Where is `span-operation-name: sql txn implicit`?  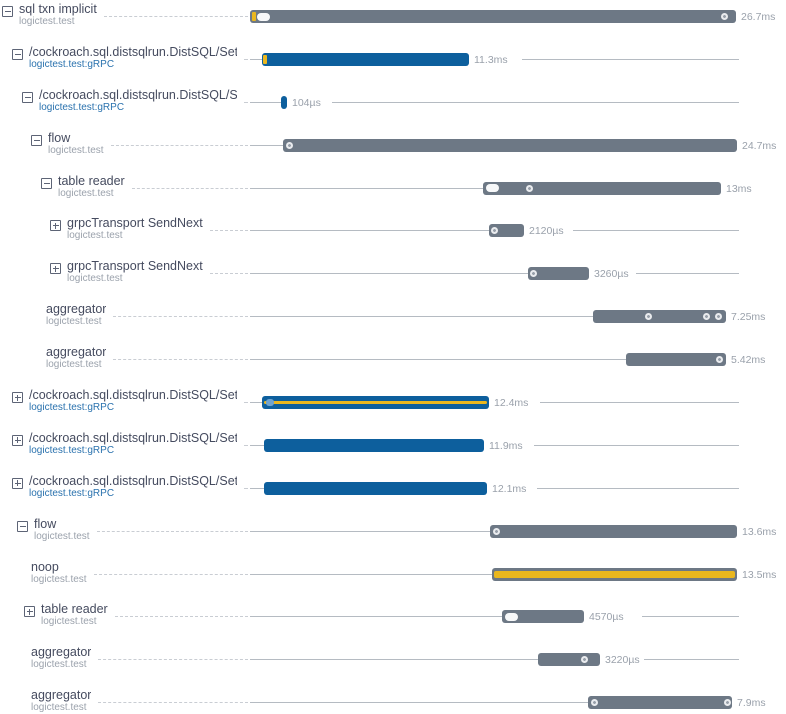
span-operation-name: sql txn implicit is located at coordinates (58, 9).